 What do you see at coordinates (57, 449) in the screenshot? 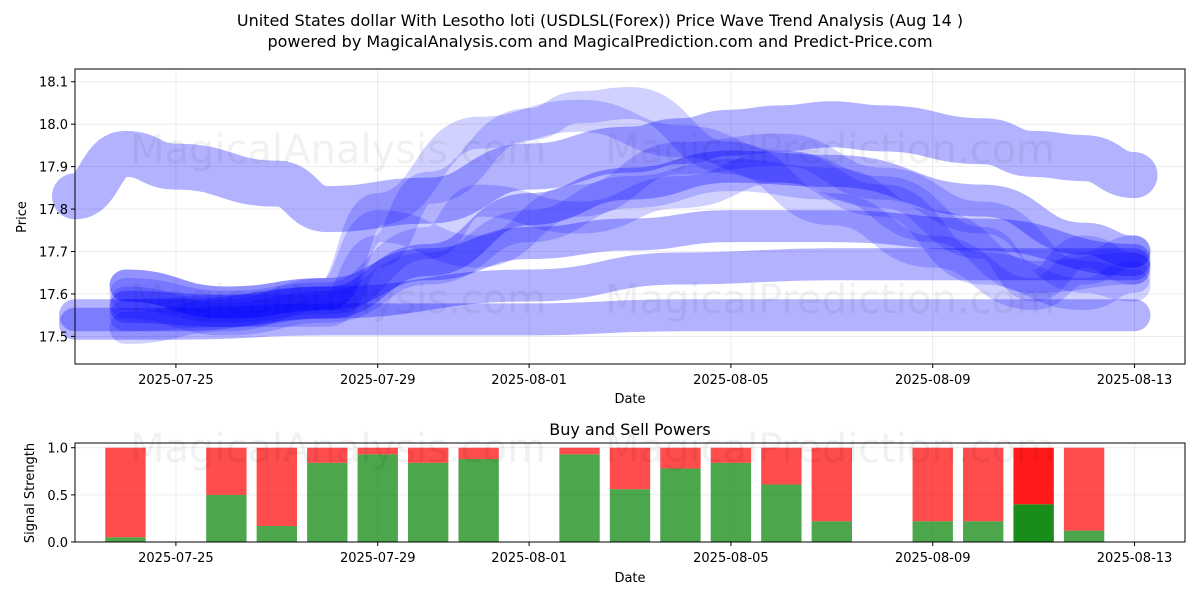
I see `signal-y-tick-label: 1.0` at bounding box center [57, 449].